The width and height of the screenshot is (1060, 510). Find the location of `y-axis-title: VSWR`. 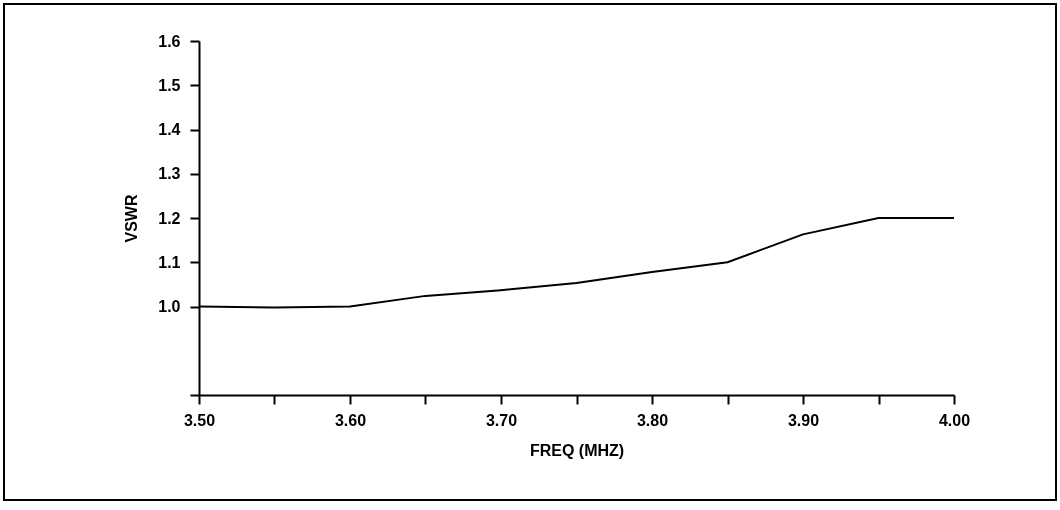

y-axis-title: VSWR is located at coordinates (132, 218).